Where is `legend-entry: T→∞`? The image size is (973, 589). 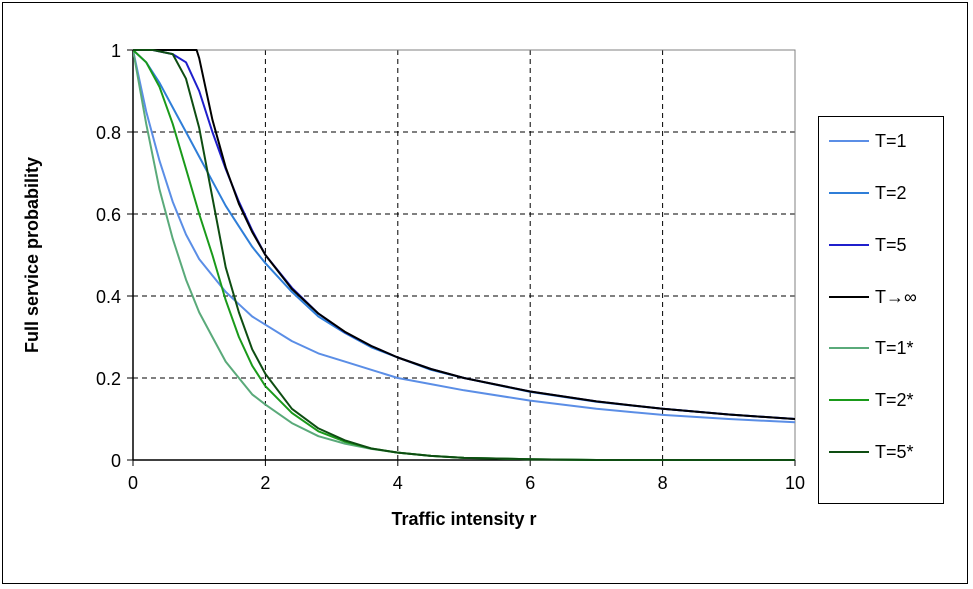 legend-entry: T→∞ is located at coordinates (881, 297).